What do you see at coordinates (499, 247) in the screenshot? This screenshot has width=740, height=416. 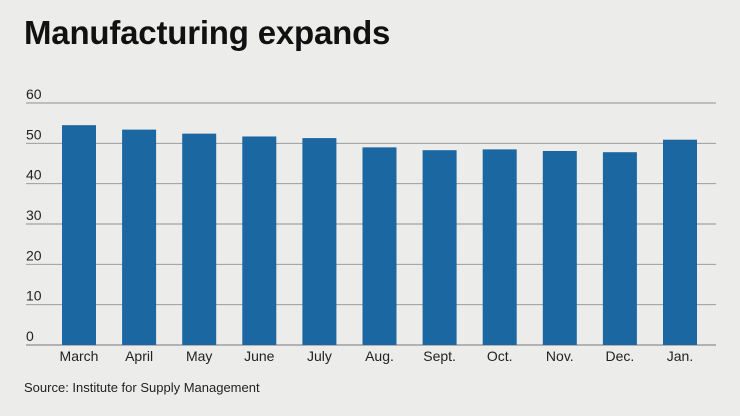 I see `bar-oct` at bounding box center [499, 247].